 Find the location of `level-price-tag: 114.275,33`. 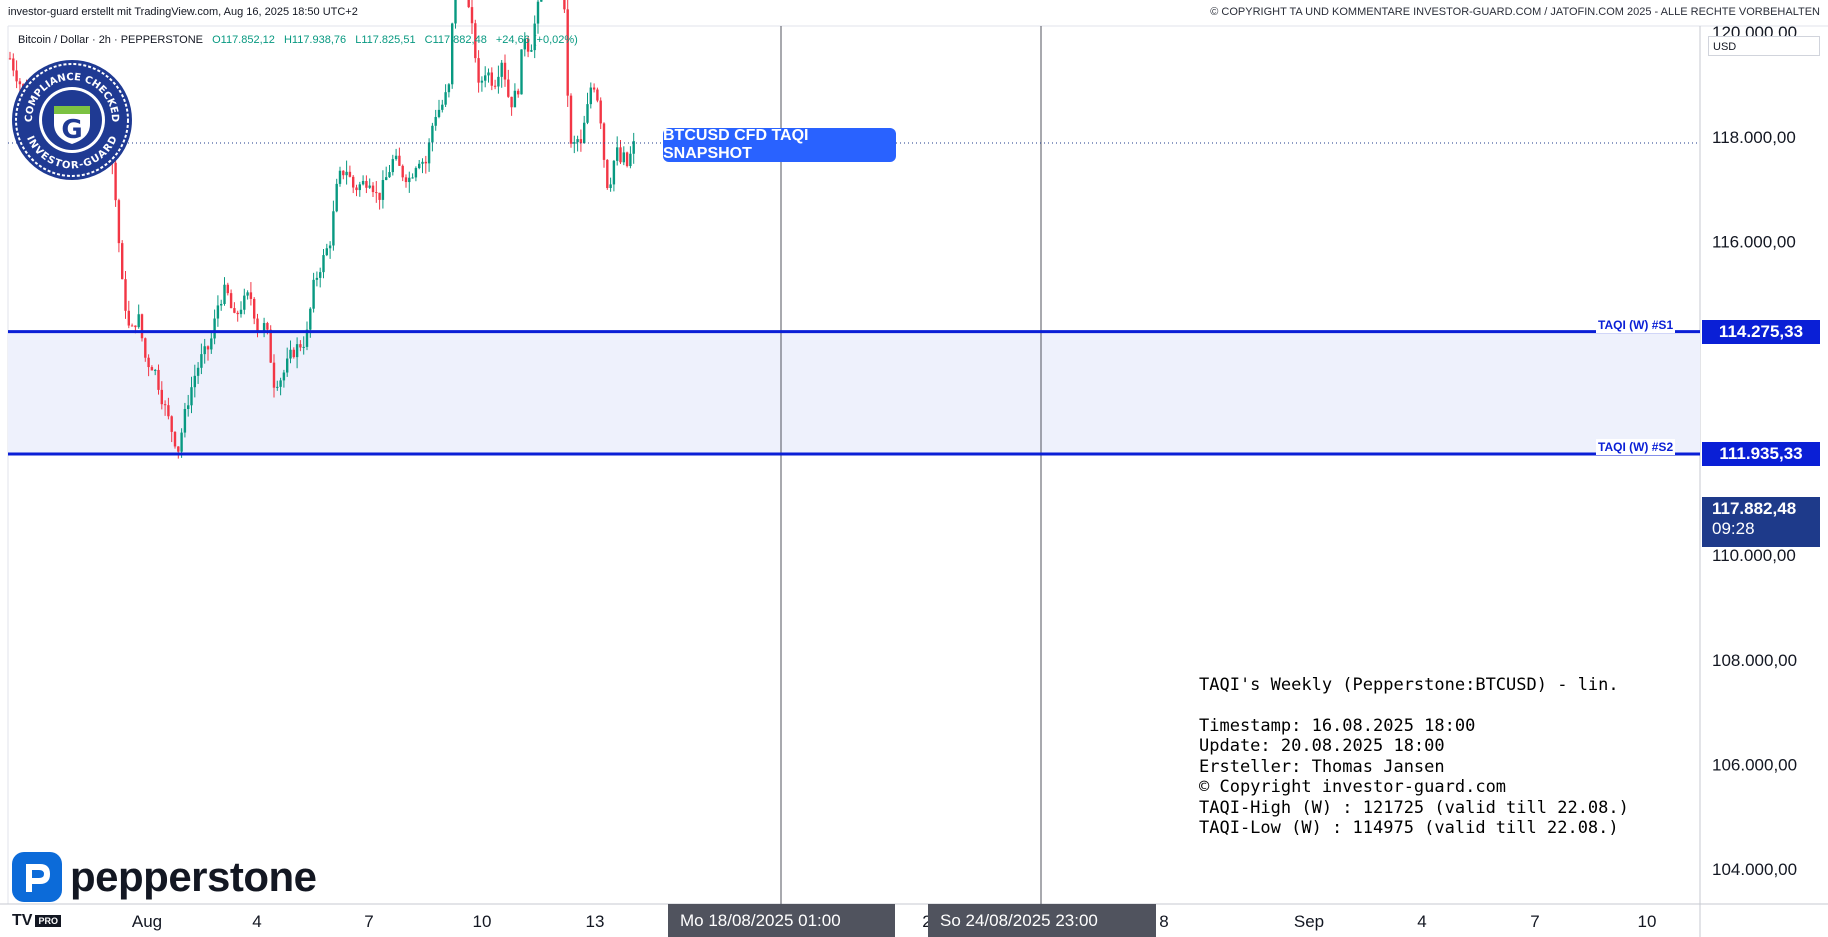

level-price-tag: 114.275,33 is located at coordinates (1761, 331).